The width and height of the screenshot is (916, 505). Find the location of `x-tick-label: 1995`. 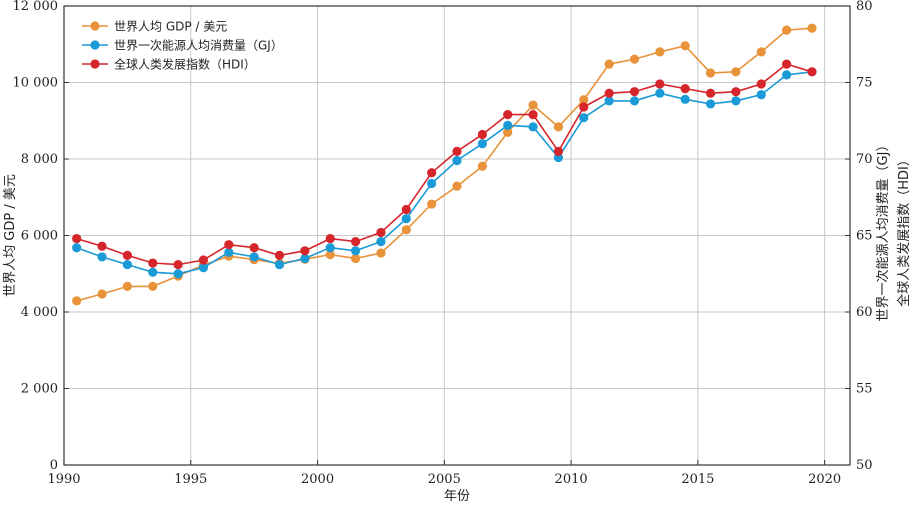

x-tick-label: 1995 is located at coordinates (190, 479).